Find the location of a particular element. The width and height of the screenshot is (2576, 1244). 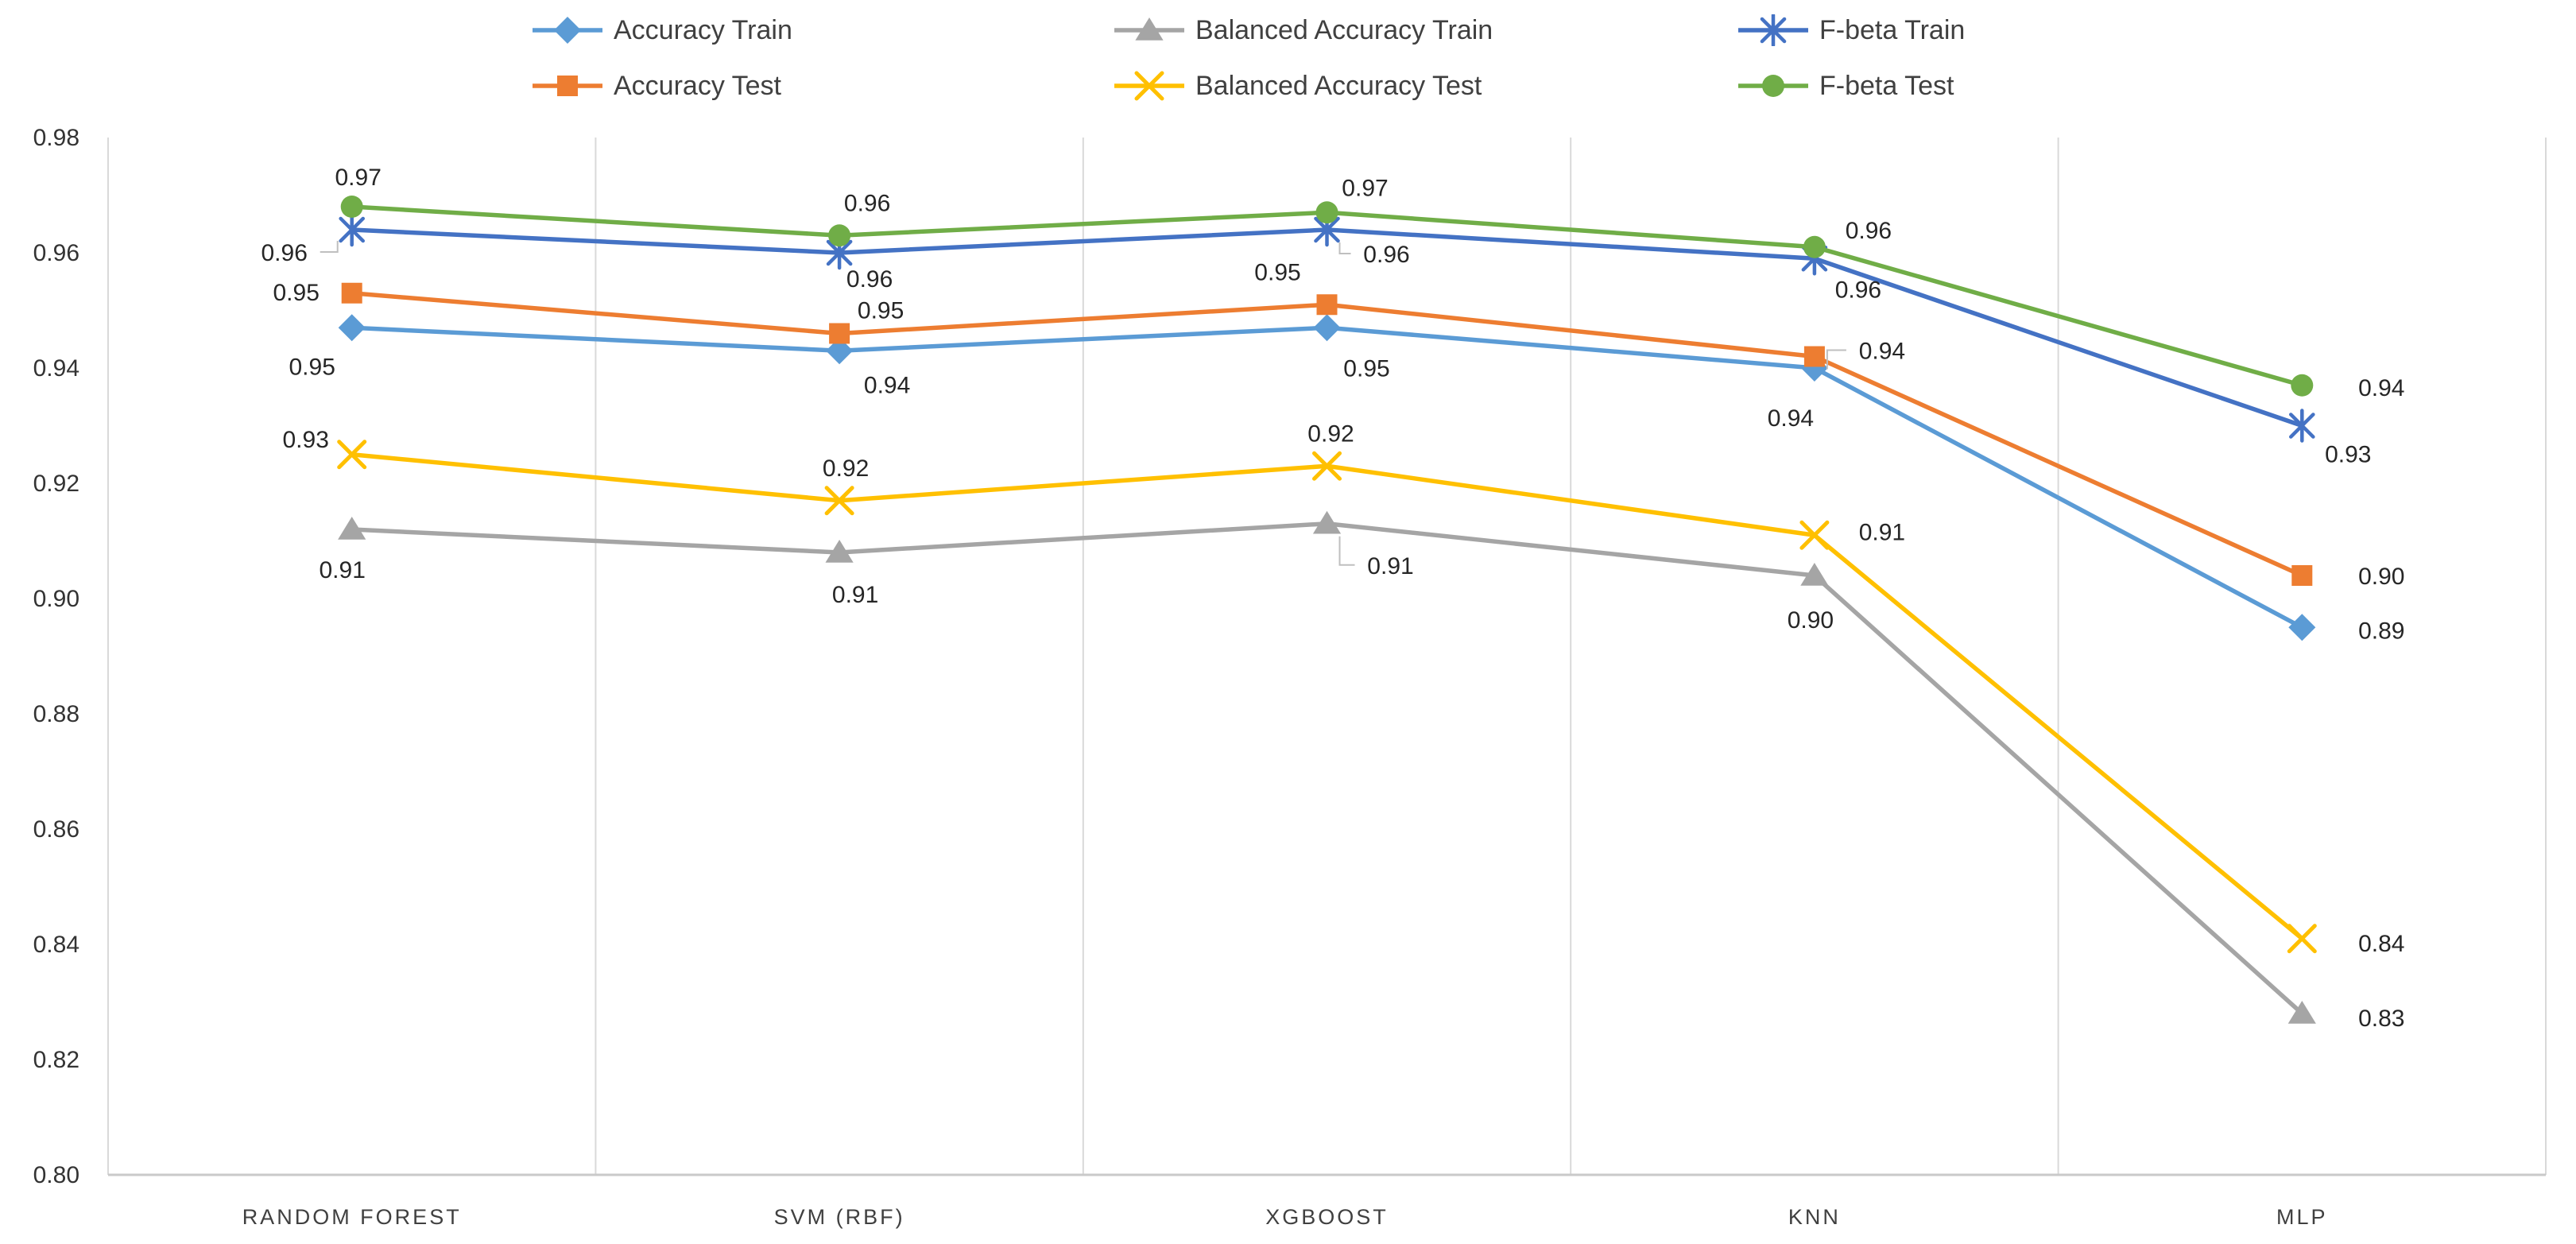

x-axis-label: RANDOM FOREST is located at coordinates (352, 1217).